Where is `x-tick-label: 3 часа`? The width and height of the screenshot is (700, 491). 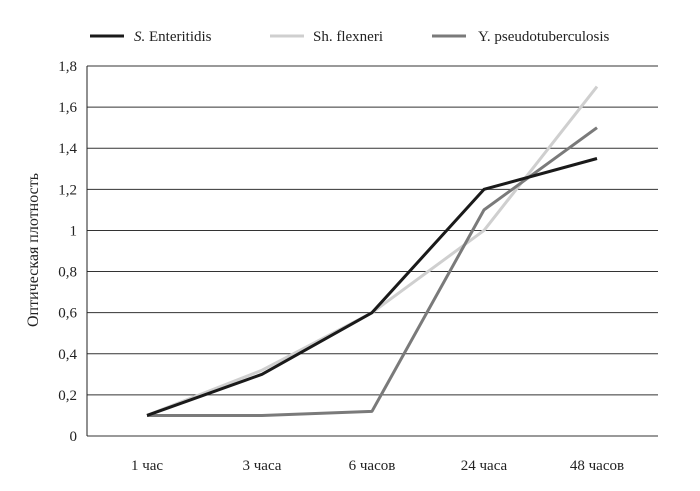
x-tick-label: 3 часа is located at coordinates (262, 466).